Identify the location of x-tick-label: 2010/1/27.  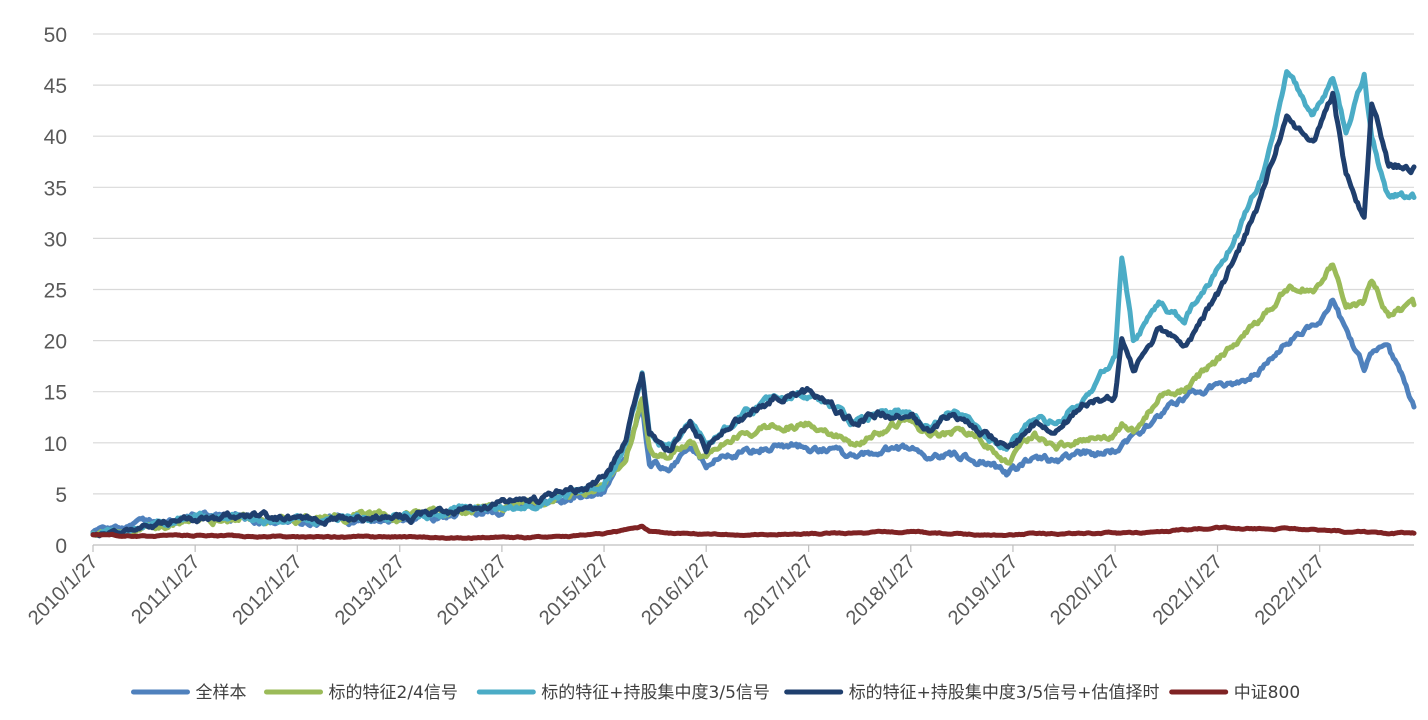
(63, 590).